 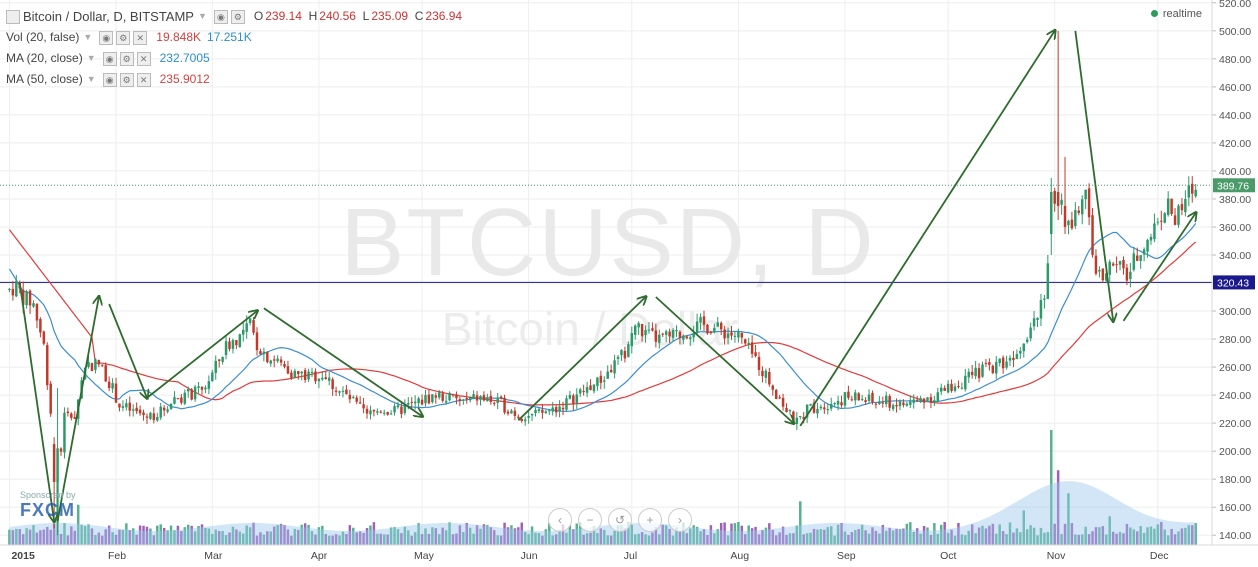 I want to click on scroll-left-button: ‹, so click(x=560, y=520).